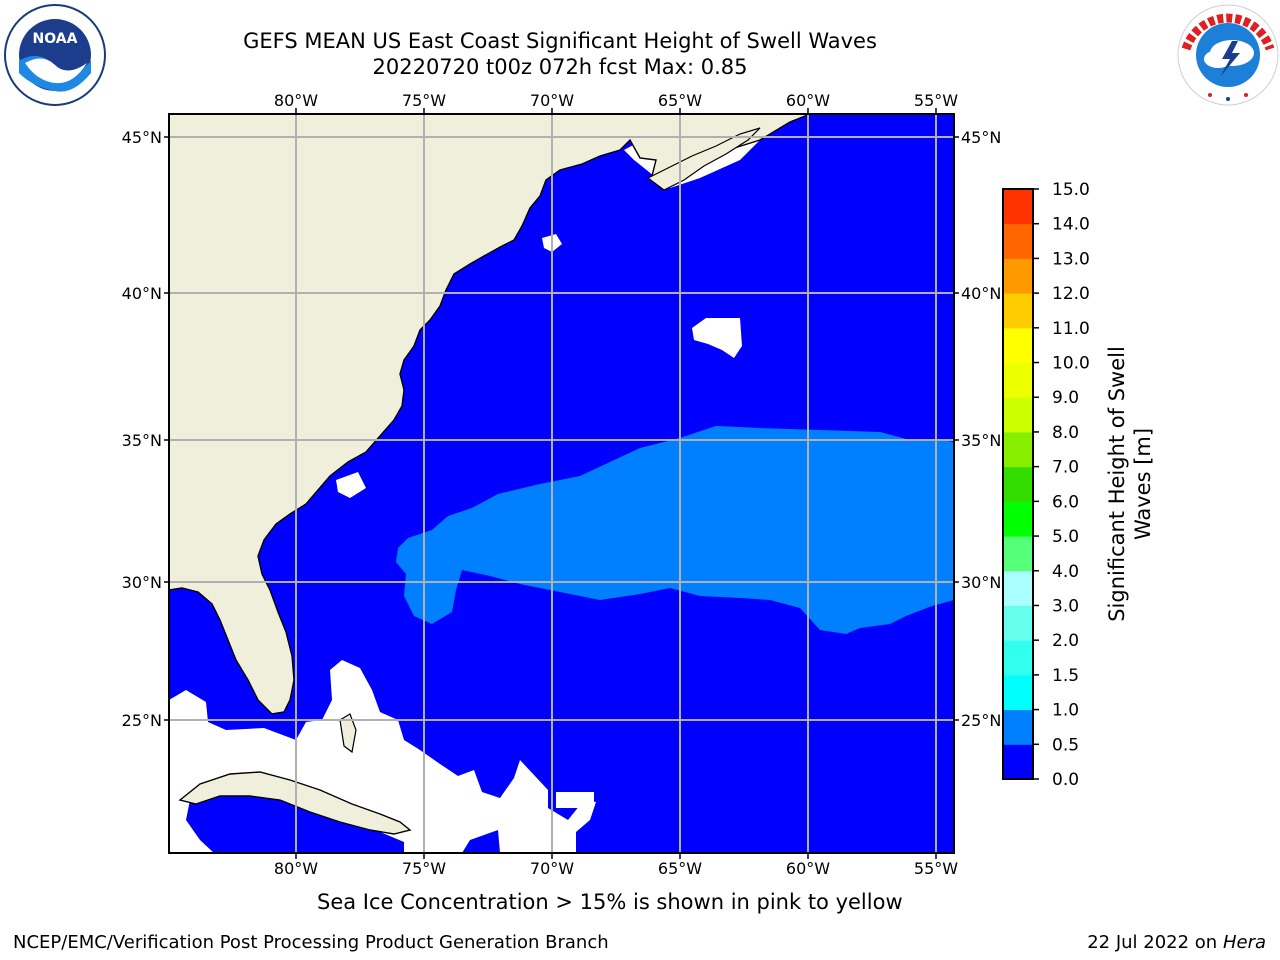 This screenshot has height=960, width=1280. I want to click on colorbar-tick-label: 15.0, so click(1071, 190).